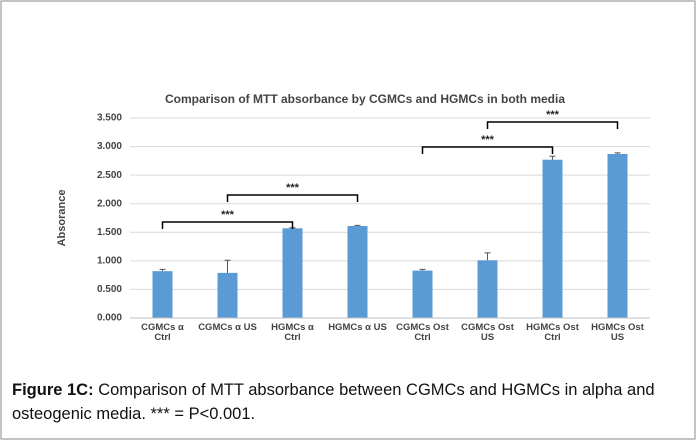  I want to click on y-tick-label: 3.000, so click(109, 146).